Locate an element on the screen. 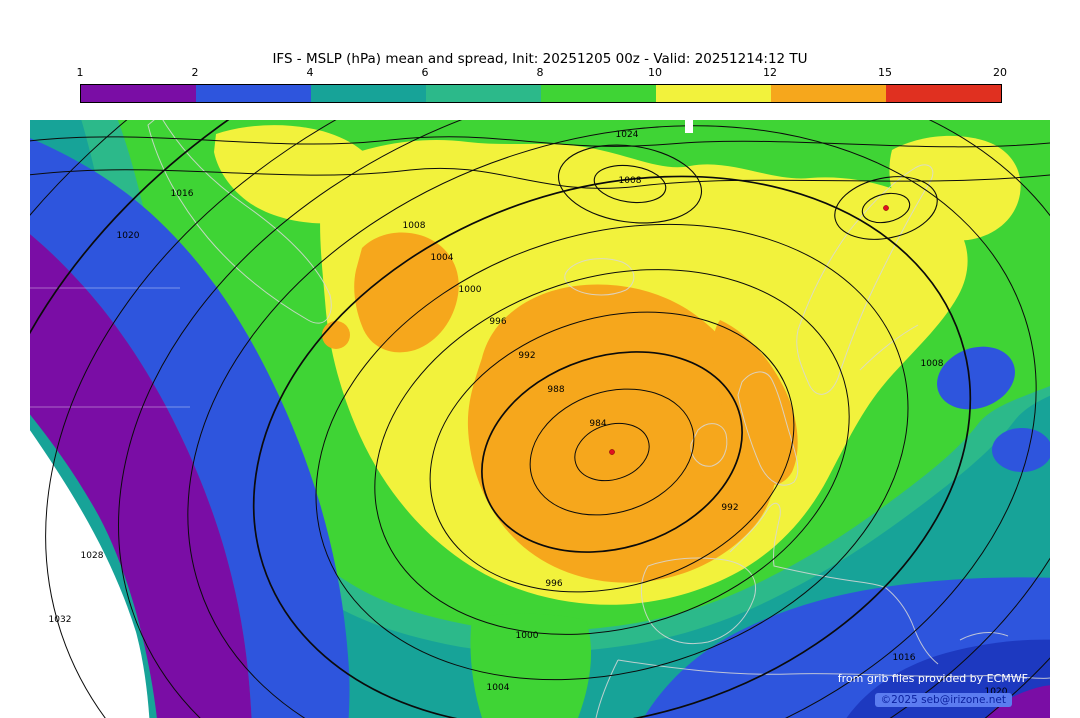 This screenshot has height=718, width=1080. watermark-ecmwf: from grib files provided by ECMWF is located at coordinates (932, 678).